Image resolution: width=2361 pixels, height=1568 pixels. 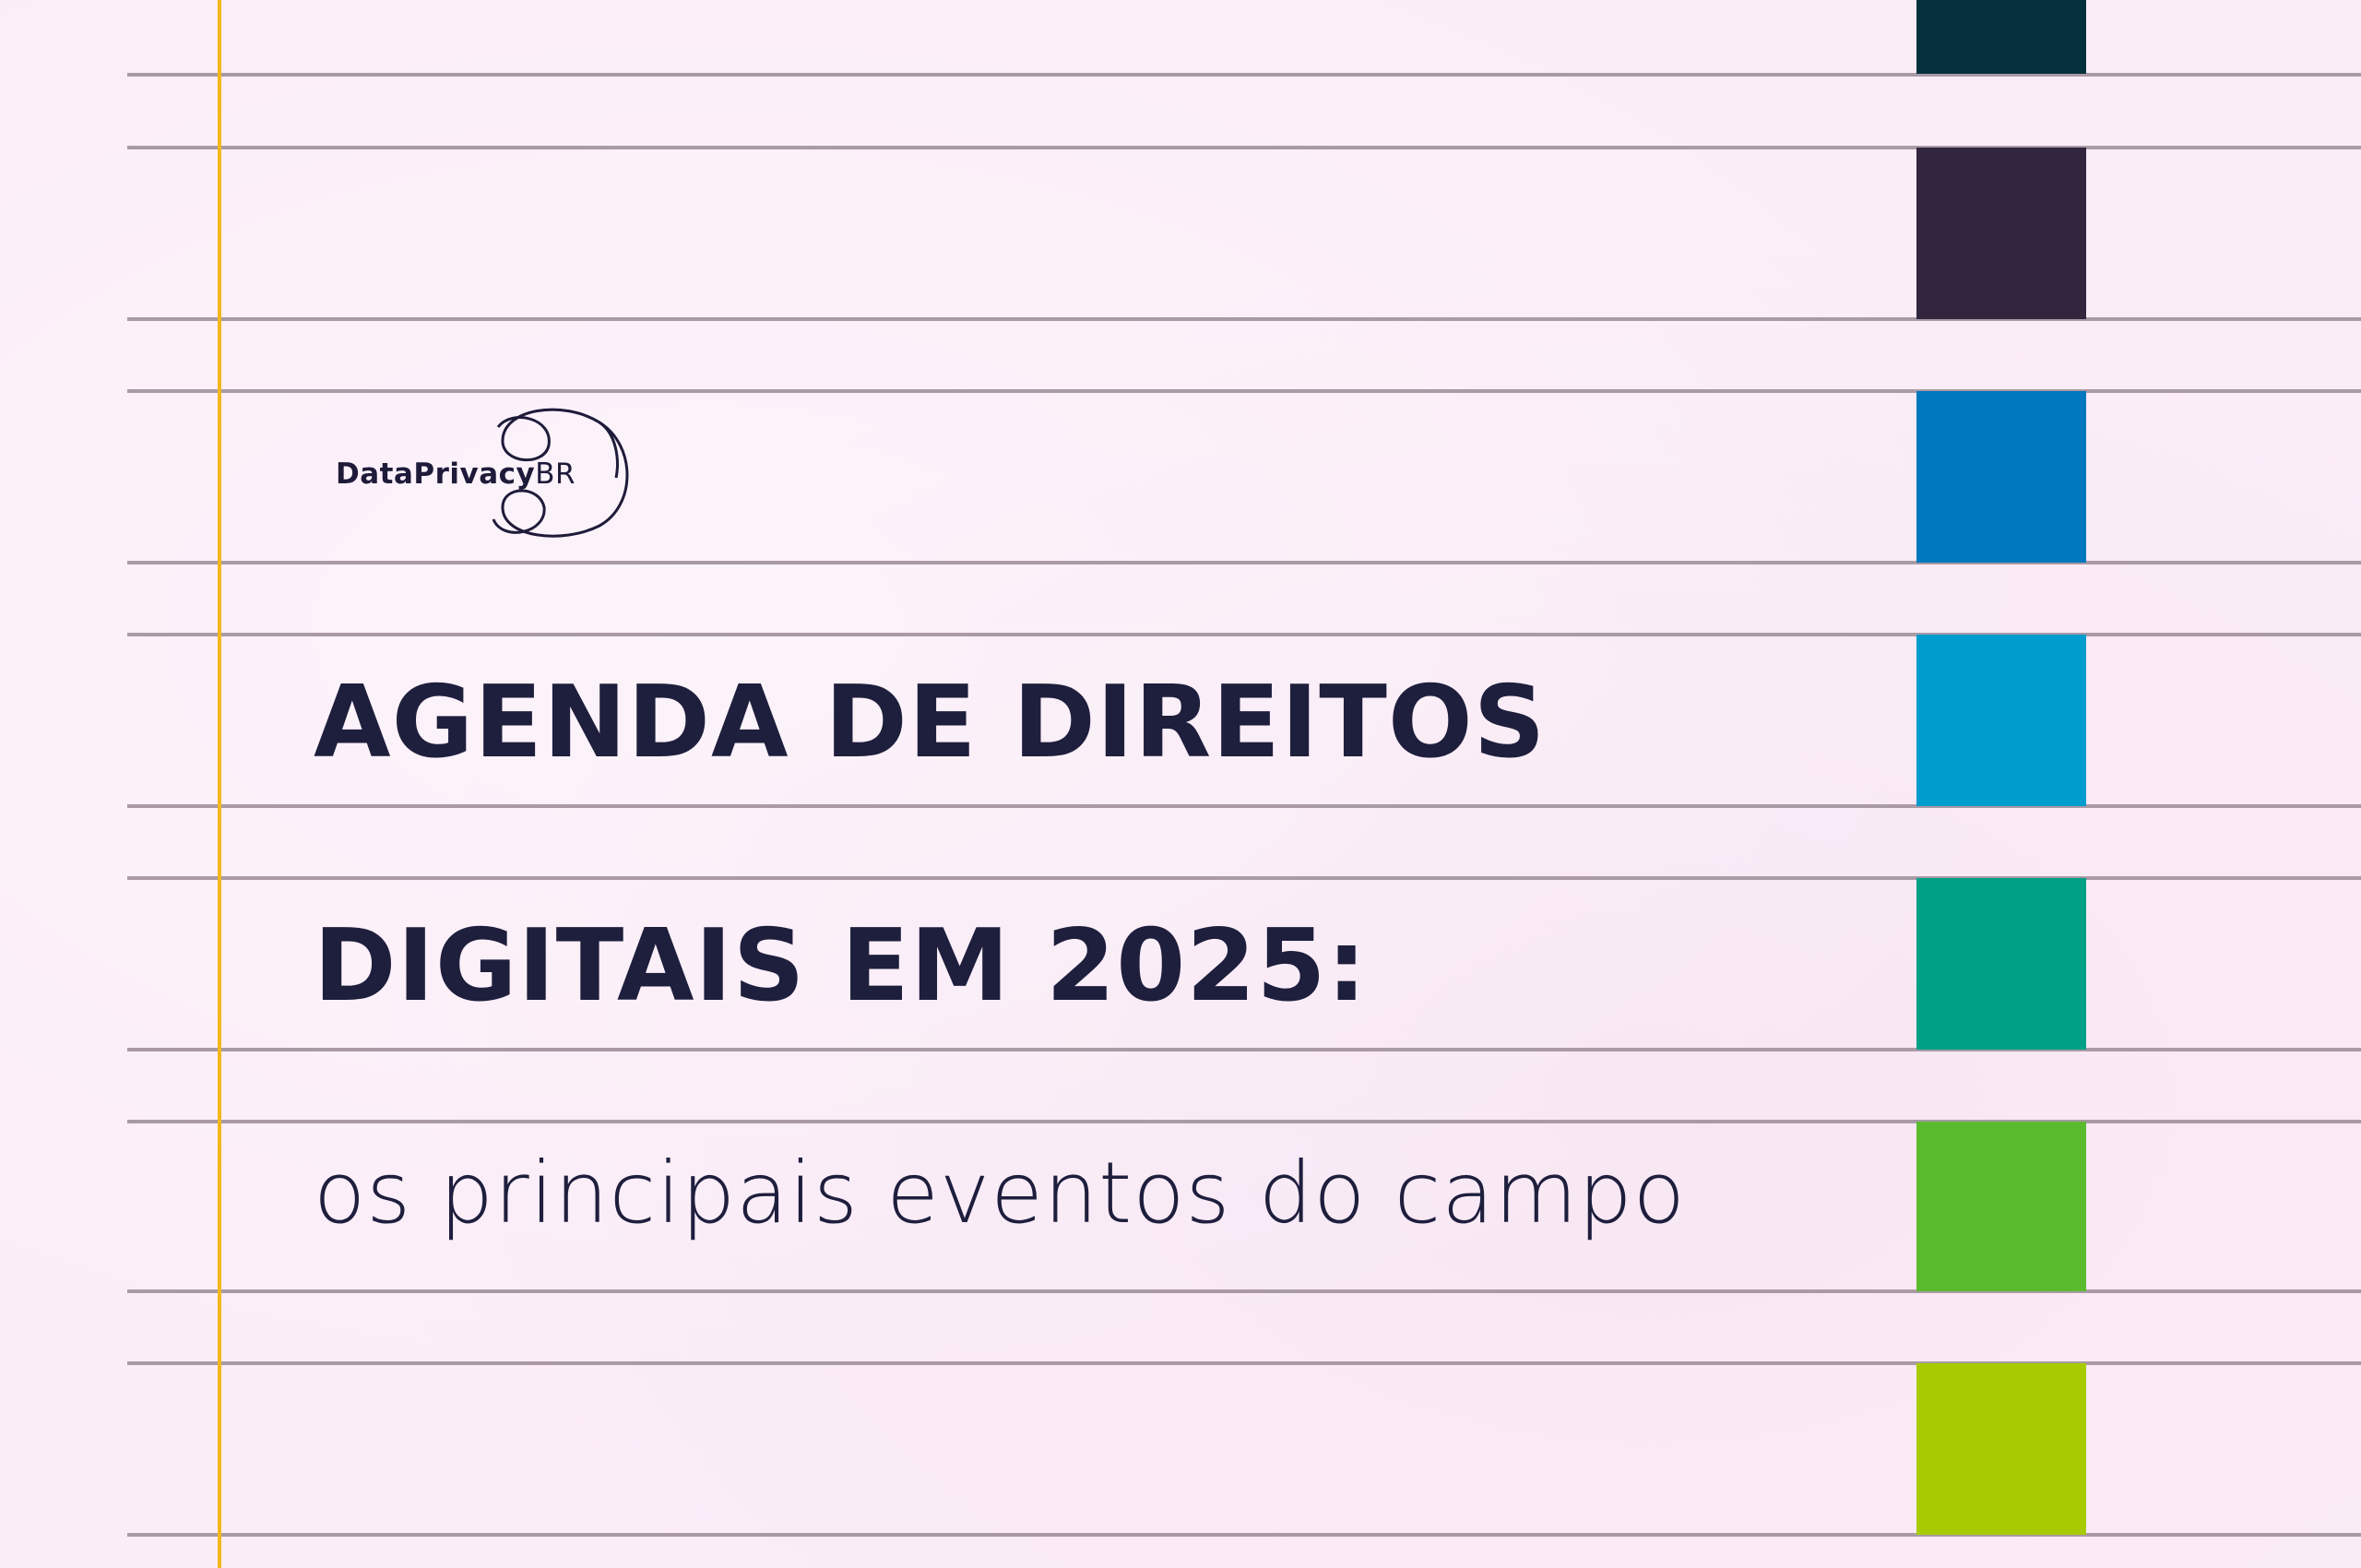 I want to click on color-swatch-teal, so click(x=2001, y=964).